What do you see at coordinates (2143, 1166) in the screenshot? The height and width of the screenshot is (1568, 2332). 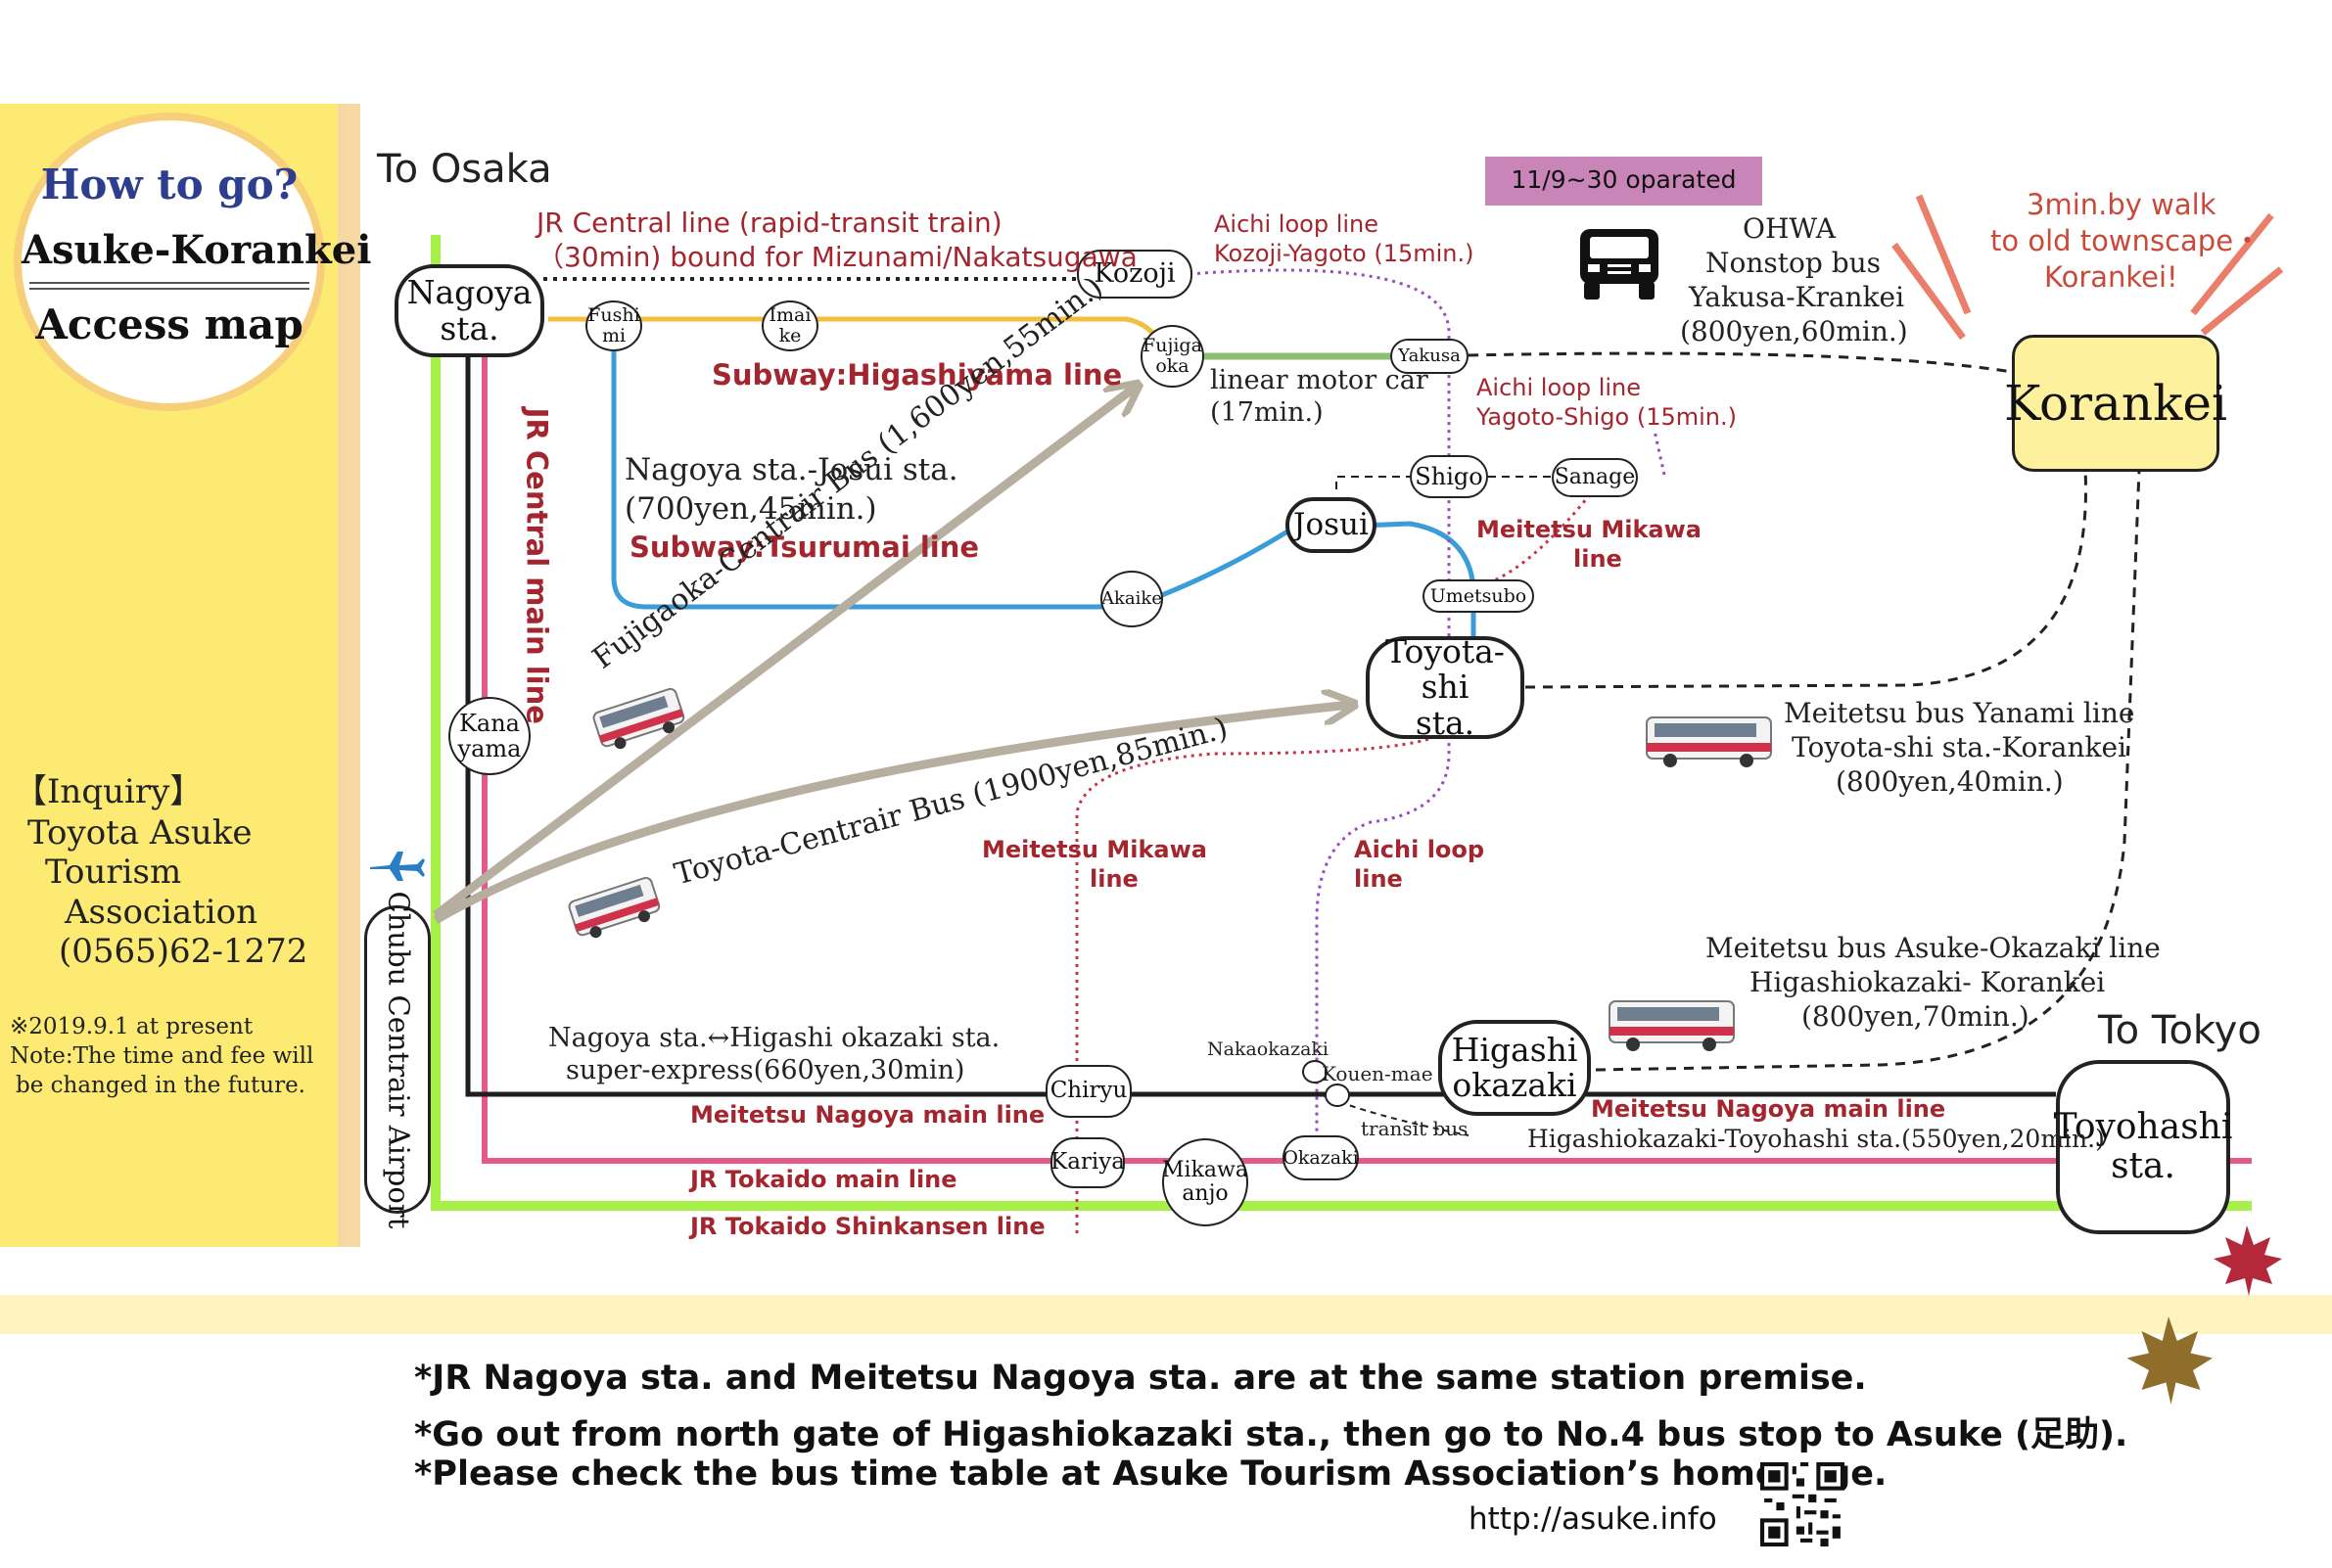 I see `station-toyohashi-suffix: sta.` at bounding box center [2143, 1166].